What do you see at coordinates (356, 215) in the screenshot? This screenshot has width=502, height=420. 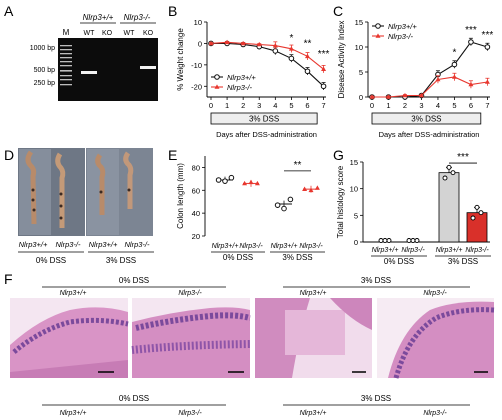 I see `y-tick-label: 5` at bounding box center [356, 215].